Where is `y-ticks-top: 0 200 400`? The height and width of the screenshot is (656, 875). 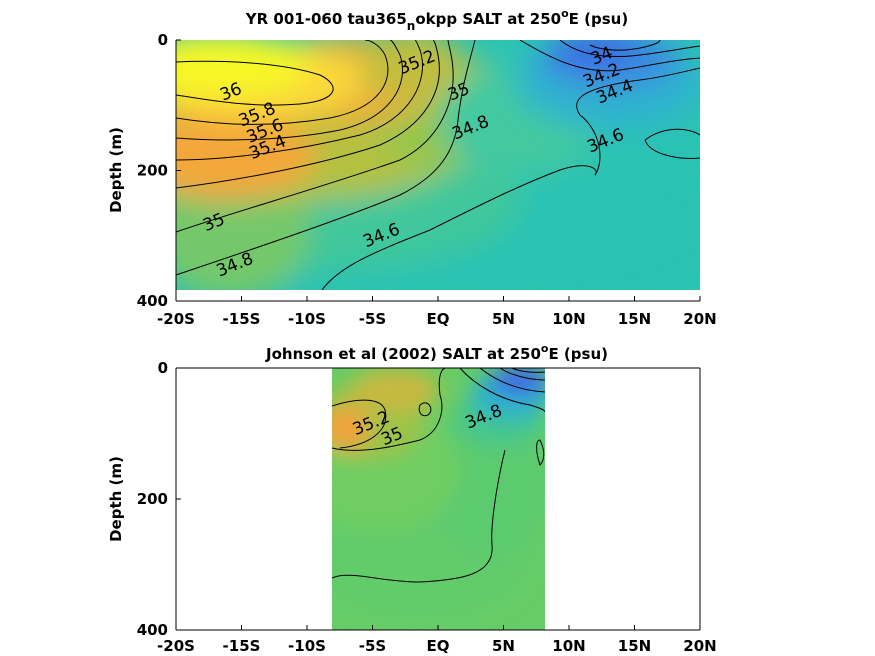 y-ticks-top: 0 200 400 is located at coordinates (159, 170).